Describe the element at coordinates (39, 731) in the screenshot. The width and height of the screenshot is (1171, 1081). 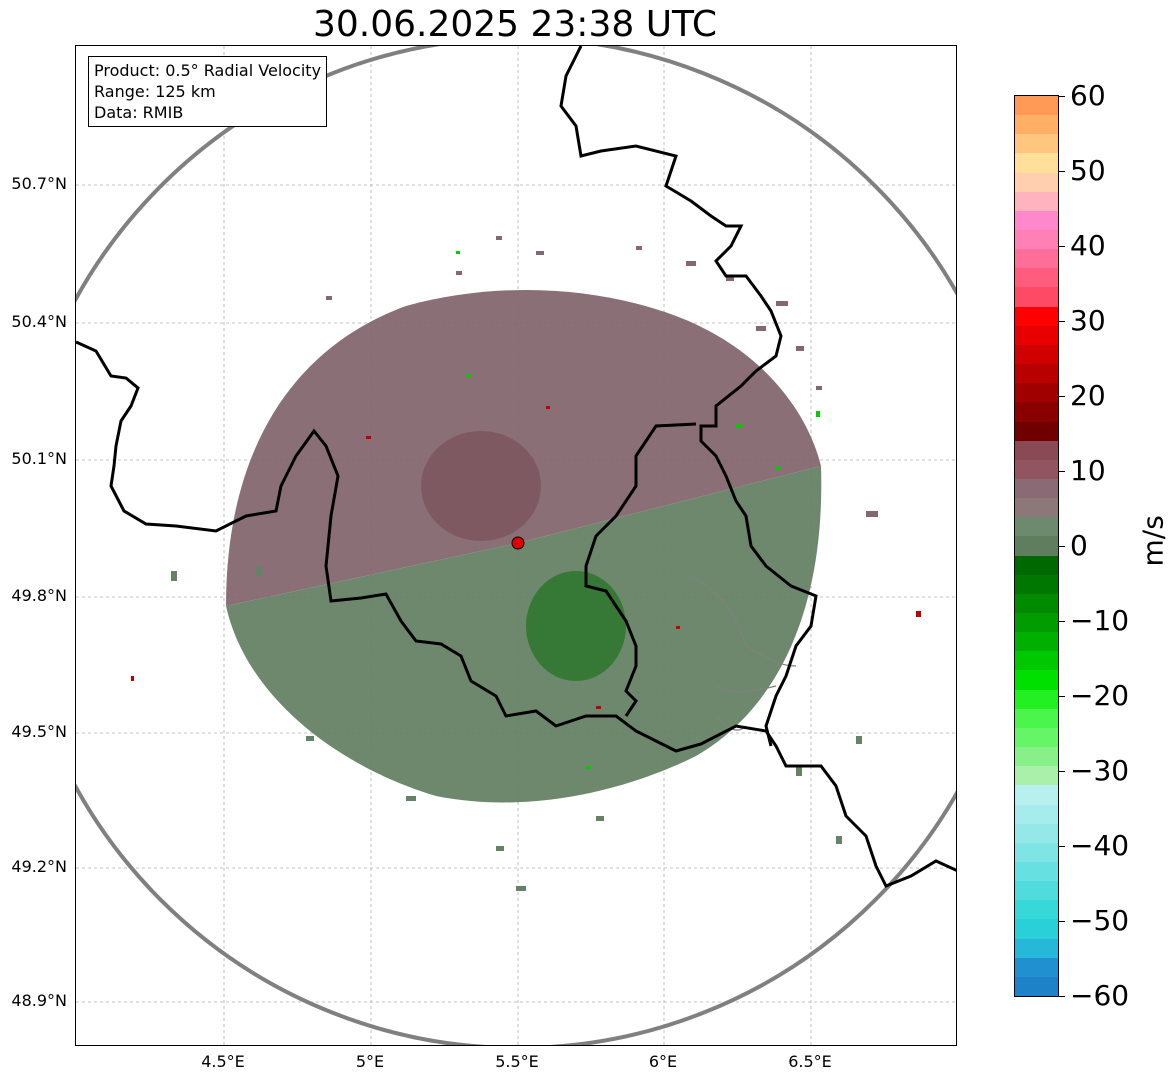
I see `lat-label: 49.5°N` at that location.